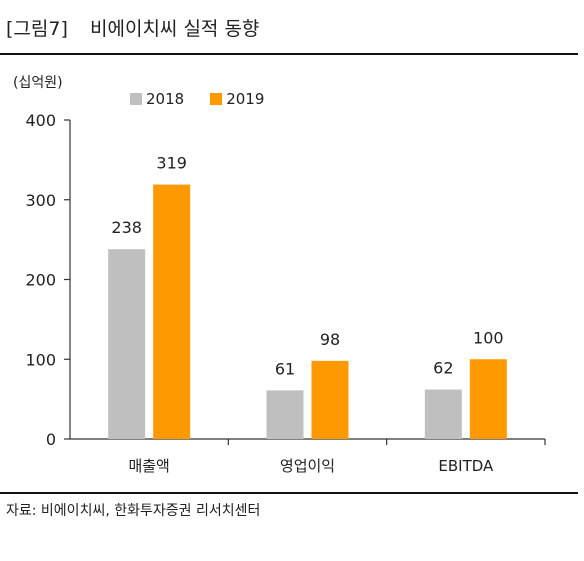 Image resolution: width=584 pixels, height=561 pixels. I want to click on legend-swatch-2018, so click(136, 99).